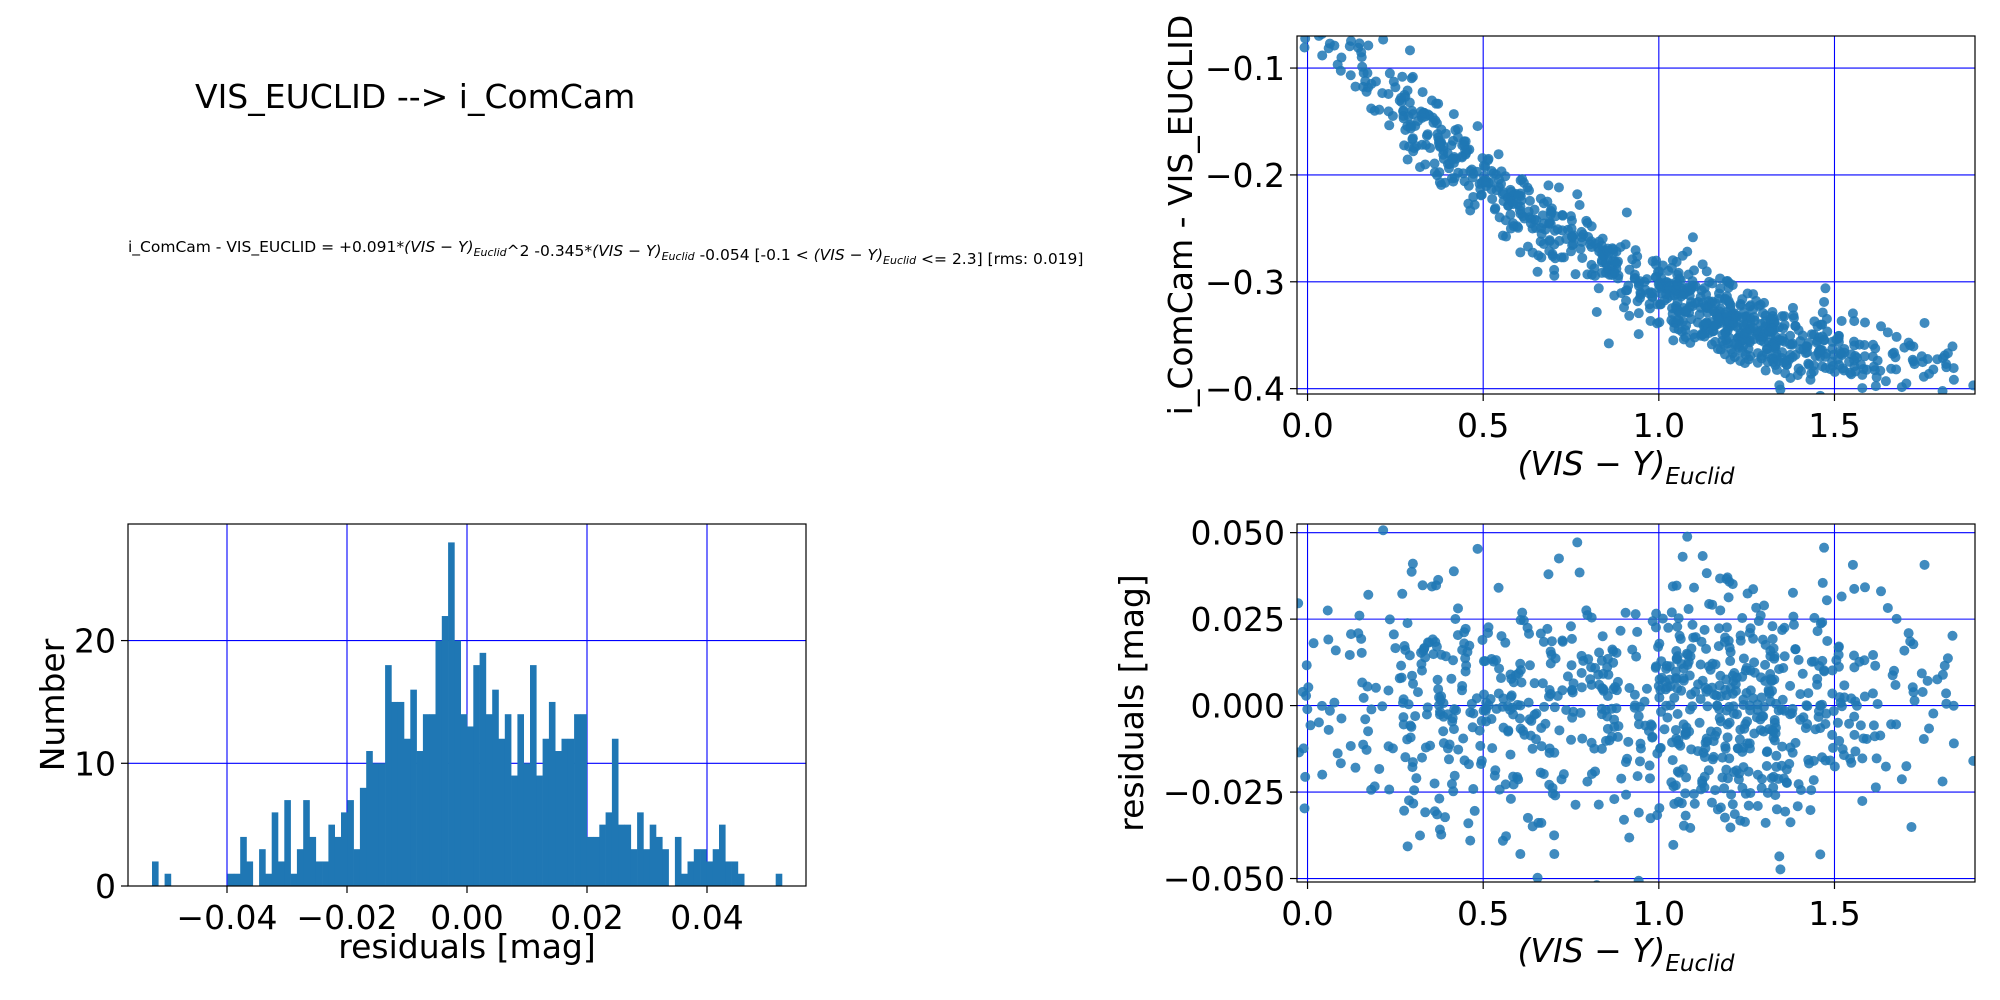 Image resolution: width=2000 pixels, height=1000 pixels. What do you see at coordinates (1238, 706) in the screenshot?
I see `y-tick-label: 0.000` at bounding box center [1238, 706].